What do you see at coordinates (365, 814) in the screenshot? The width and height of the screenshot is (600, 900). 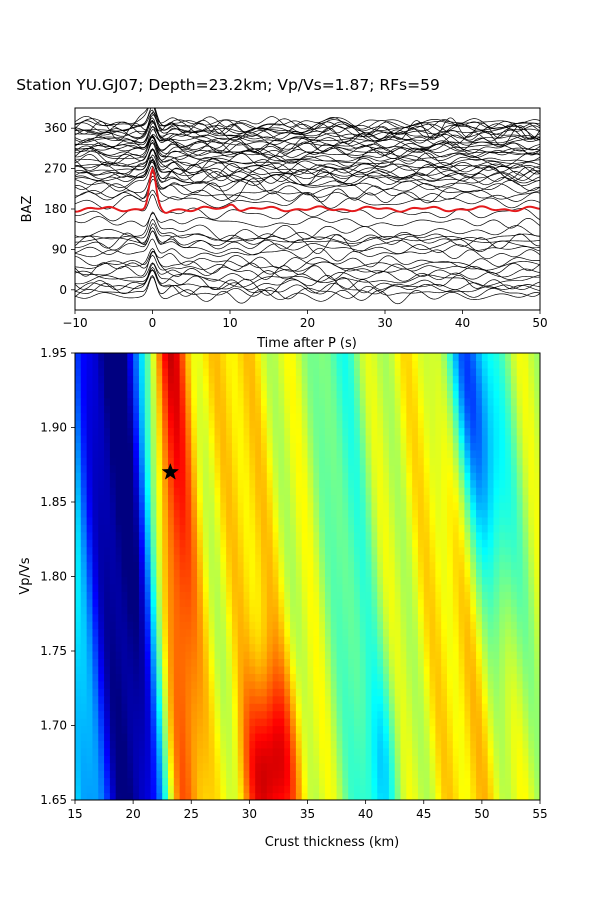 I see `x-tick-label: 40` at bounding box center [365, 814].